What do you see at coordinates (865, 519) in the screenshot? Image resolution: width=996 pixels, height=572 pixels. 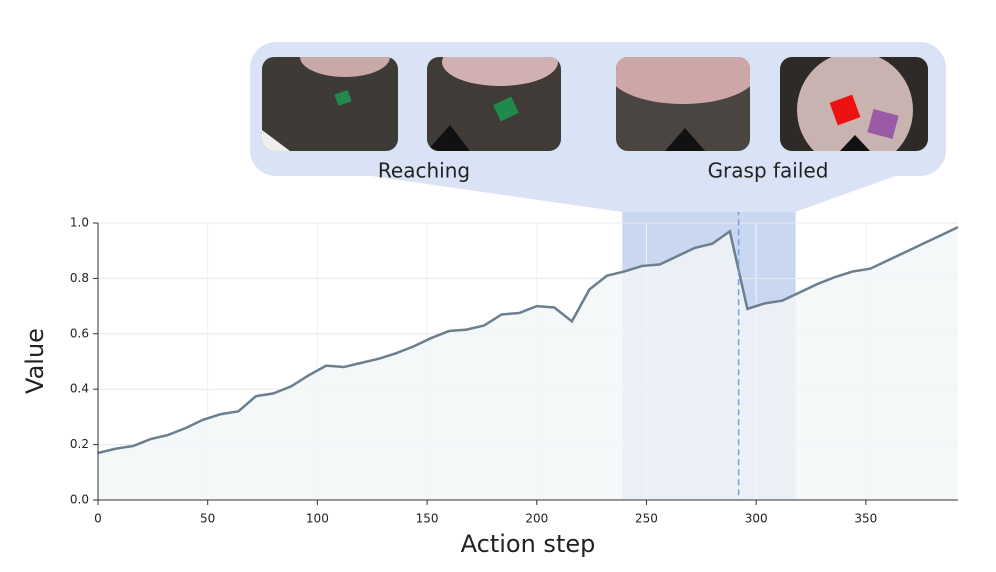 I see `x-tick-label: 350` at bounding box center [865, 519].